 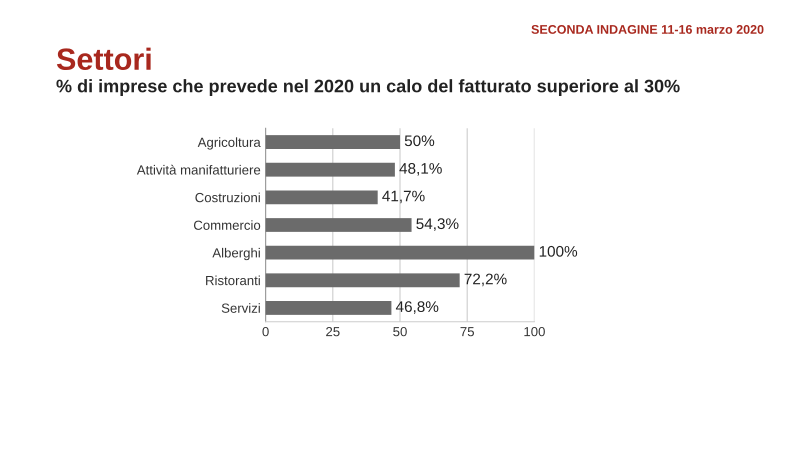 What do you see at coordinates (265, 331) in the screenshot?
I see `x-tick-label: 0` at bounding box center [265, 331].